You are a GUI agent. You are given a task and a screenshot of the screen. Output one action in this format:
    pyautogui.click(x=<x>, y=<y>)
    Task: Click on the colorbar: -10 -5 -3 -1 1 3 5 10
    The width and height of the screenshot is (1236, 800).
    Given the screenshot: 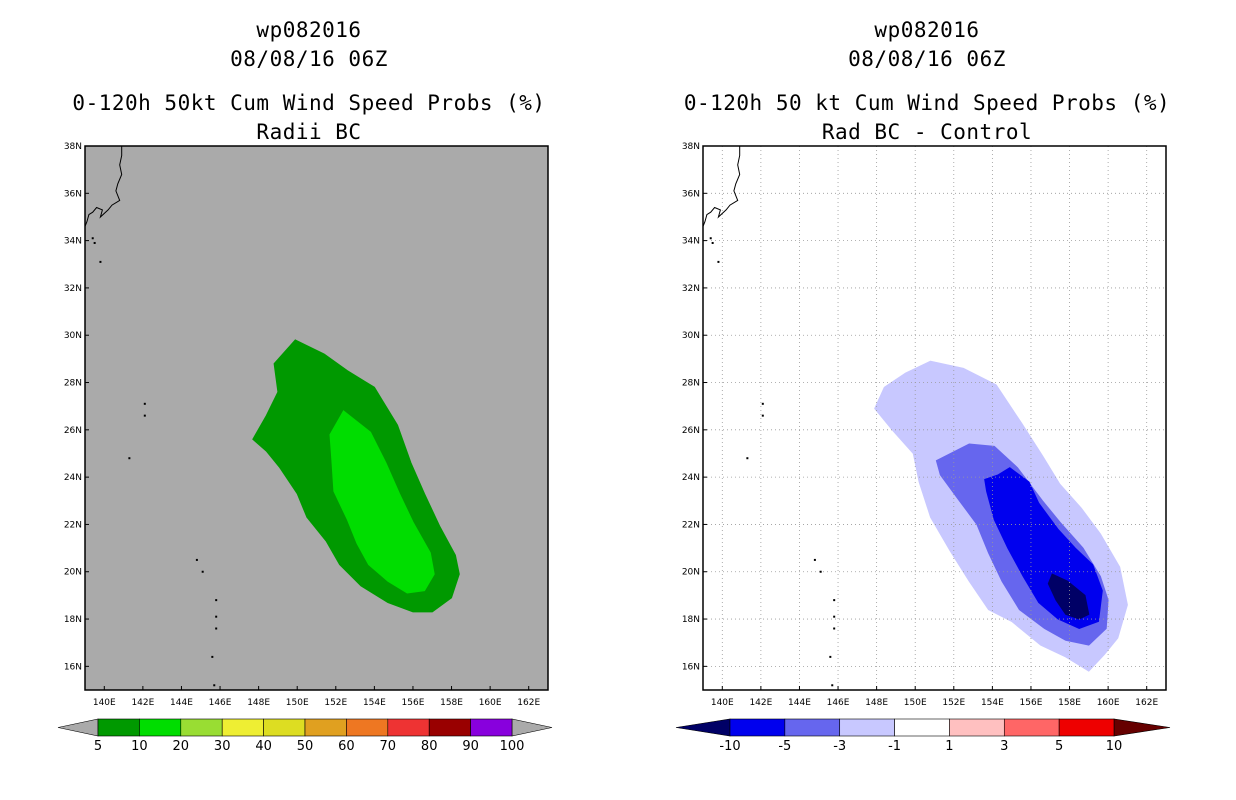 What is the action you would take?
    pyautogui.click(x=923, y=736)
    